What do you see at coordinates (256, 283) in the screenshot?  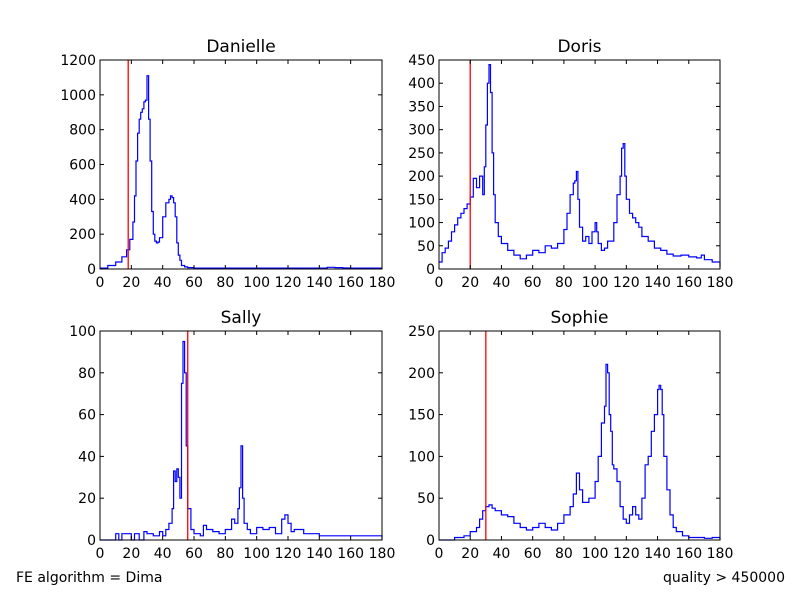 I see `x-tick-label-danielle-100: 100` at bounding box center [256, 283].